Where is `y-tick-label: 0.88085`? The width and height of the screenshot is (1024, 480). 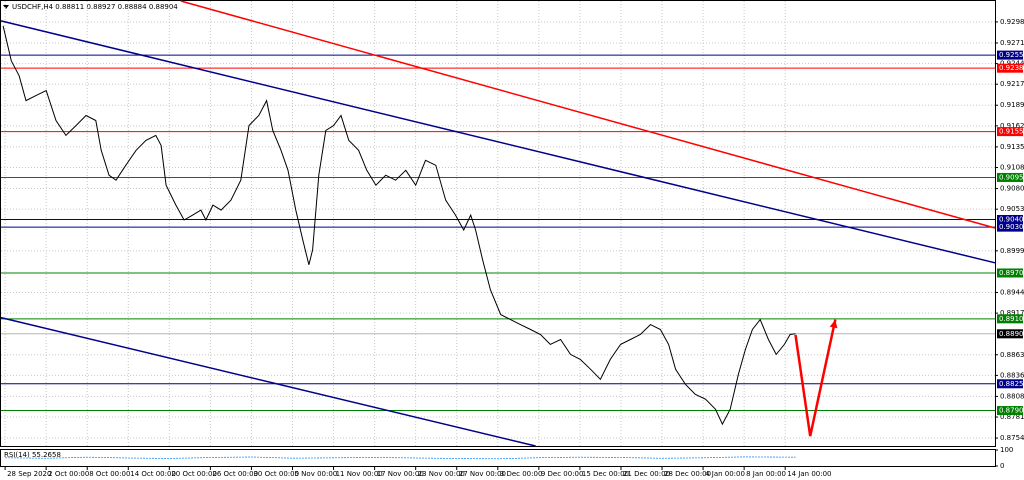 y-tick-label: 0.88085 is located at coordinates (1012, 396).